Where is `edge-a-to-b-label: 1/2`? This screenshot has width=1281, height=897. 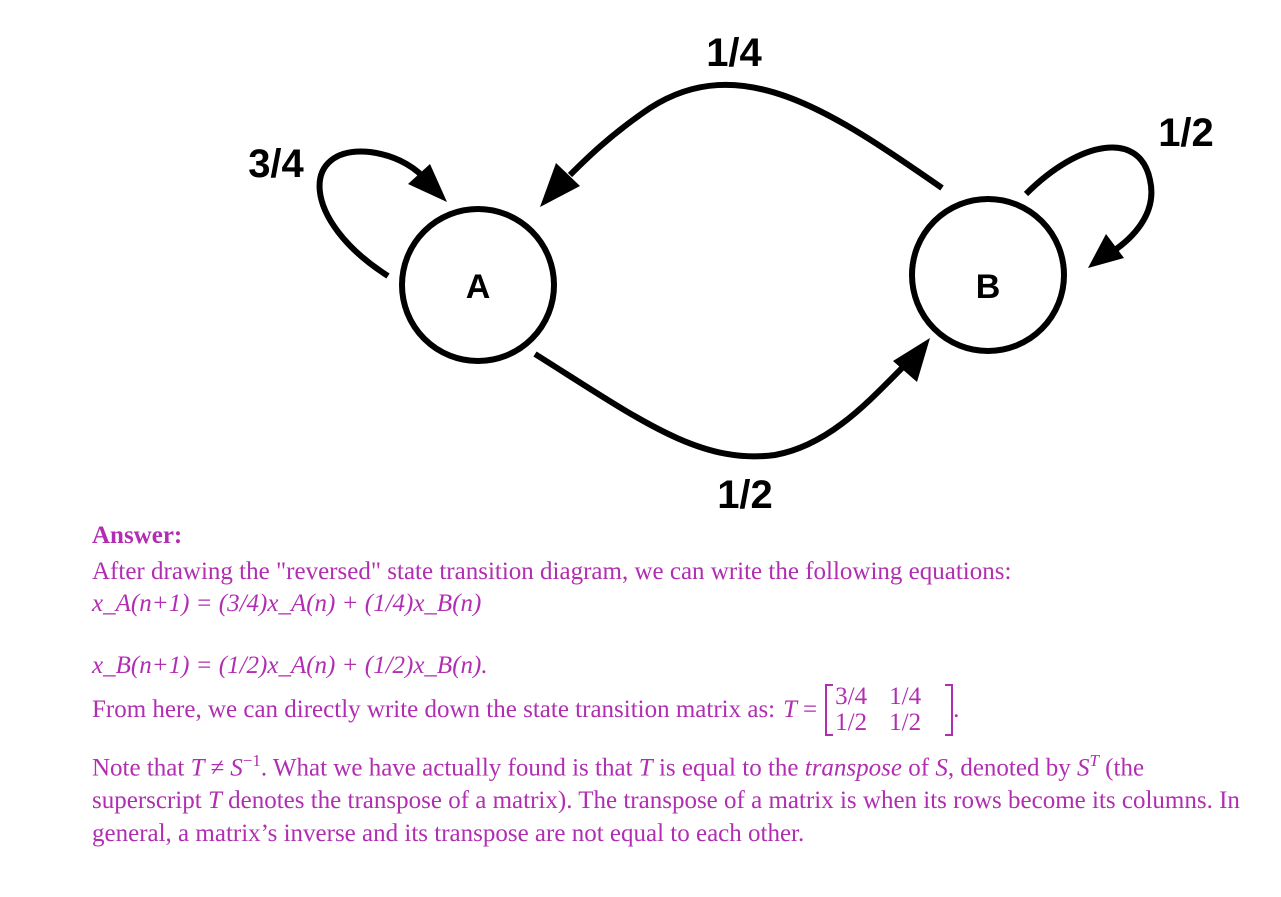
edge-a-to-b-label: 1/2 is located at coordinates (745, 495).